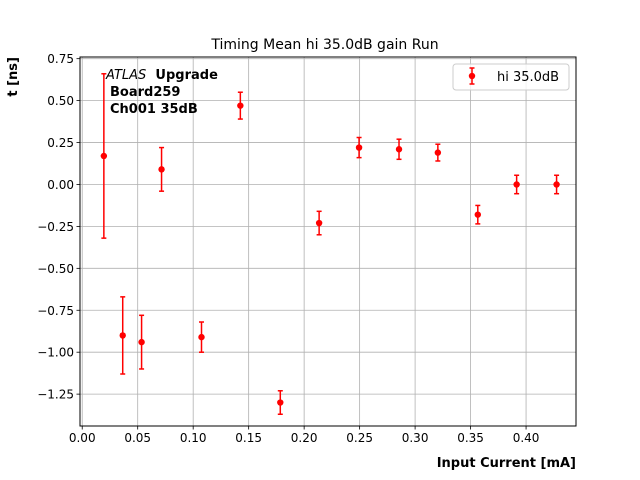  I want to click on x-axis-ticks: 0.00 0.05 0.10 0.15 0.20 0.25 0.30 0.35 0.40, so click(304, 435).